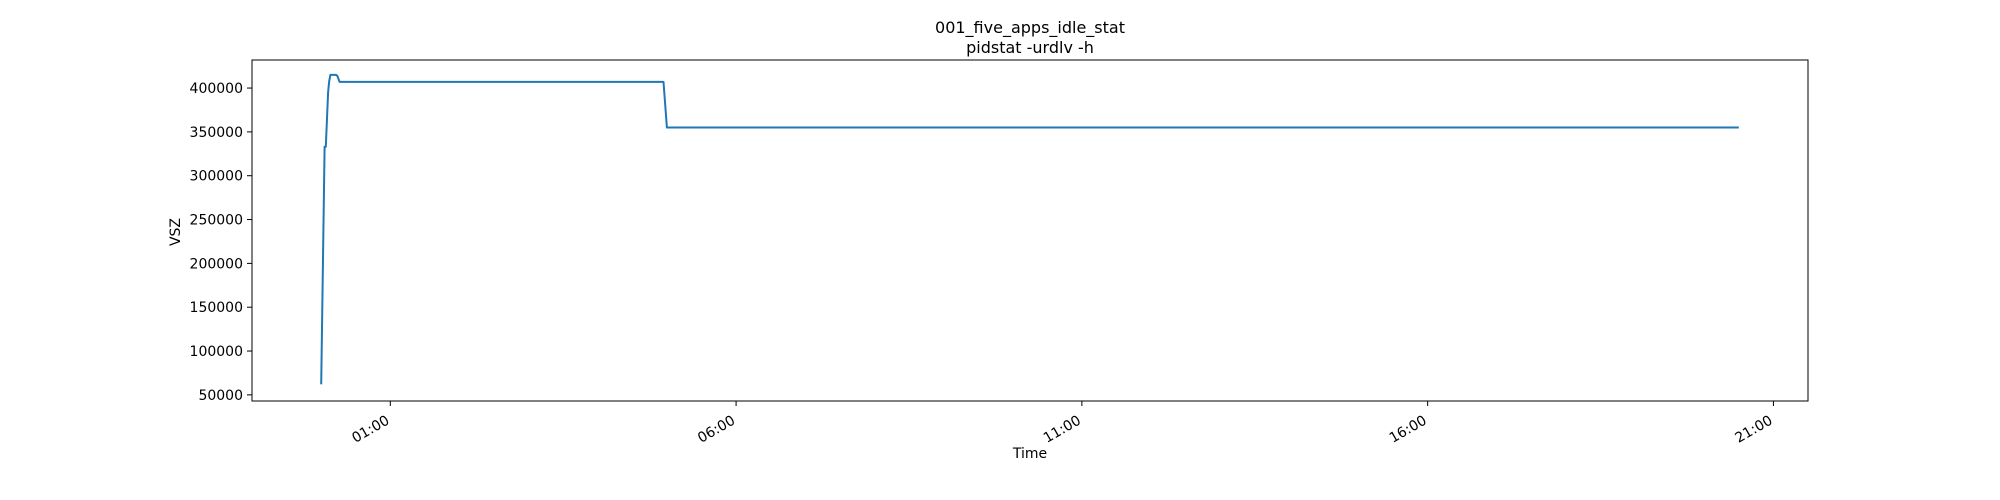 Image resolution: width=2000 pixels, height=500 pixels. Describe the element at coordinates (216, 221) in the screenshot. I see `y-tick-label: 250000` at that location.